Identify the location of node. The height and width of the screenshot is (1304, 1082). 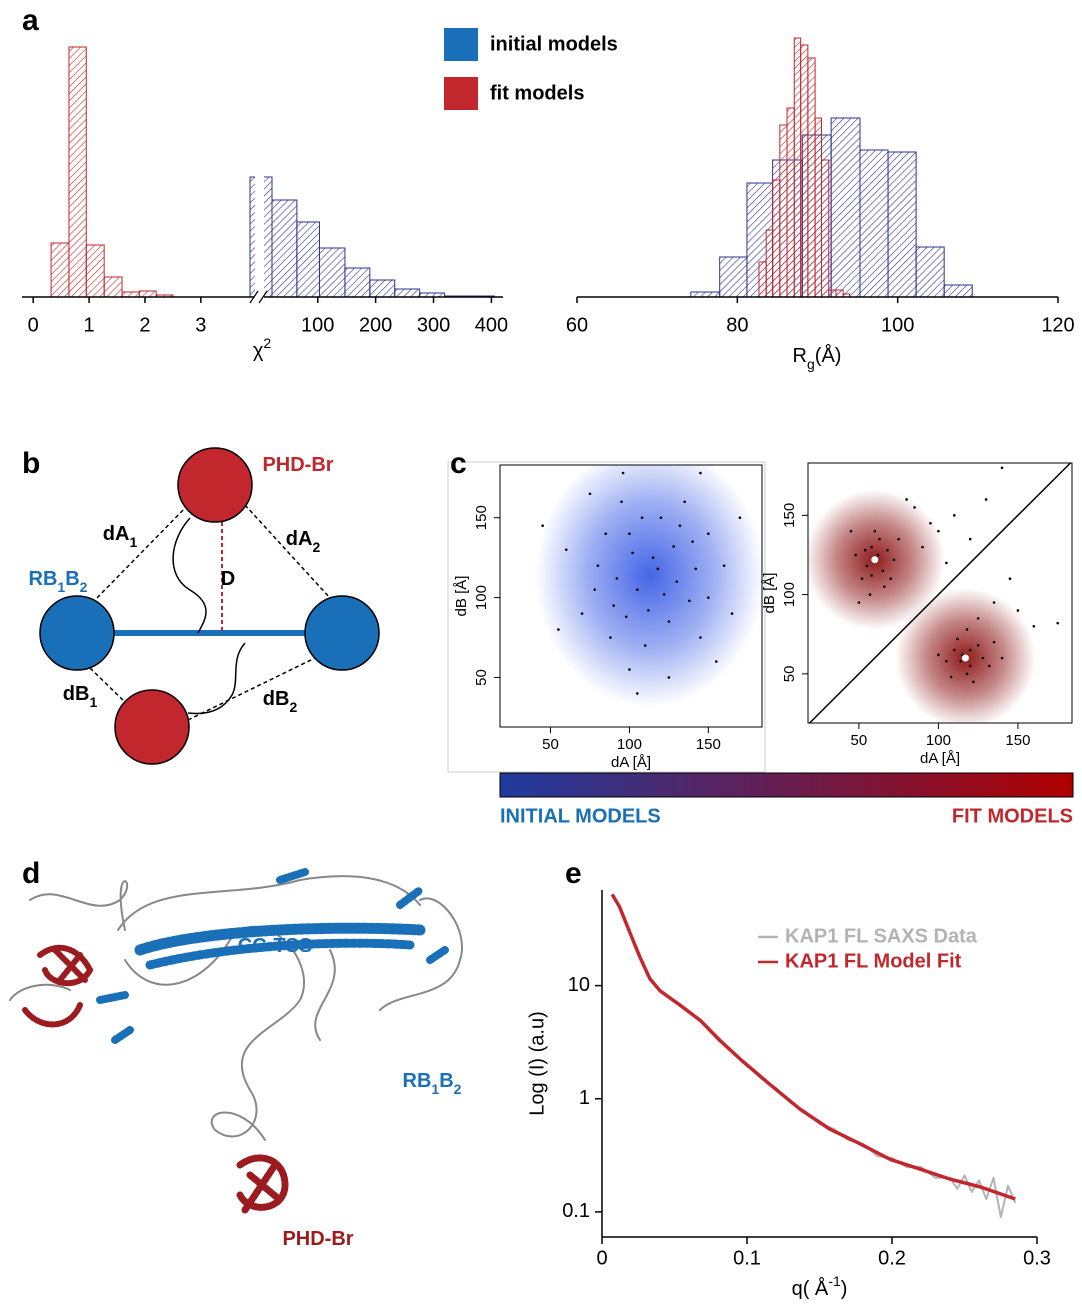
(342, 633).